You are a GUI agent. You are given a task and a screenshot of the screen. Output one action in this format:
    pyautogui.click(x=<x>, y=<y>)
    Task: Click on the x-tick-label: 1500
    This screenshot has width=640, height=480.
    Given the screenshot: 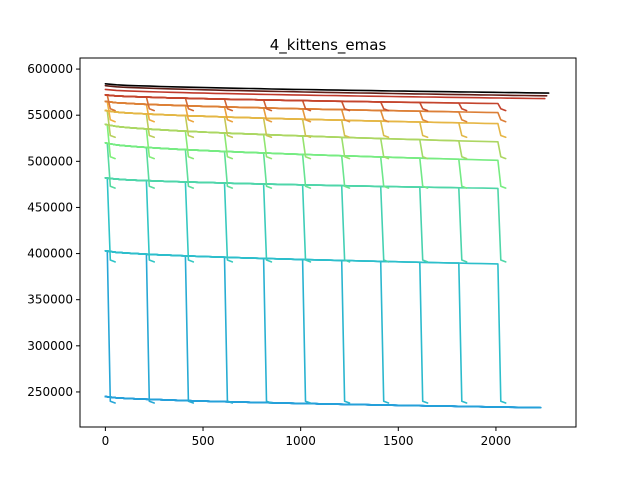 What is the action you would take?
    pyautogui.click(x=398, y=441)
    